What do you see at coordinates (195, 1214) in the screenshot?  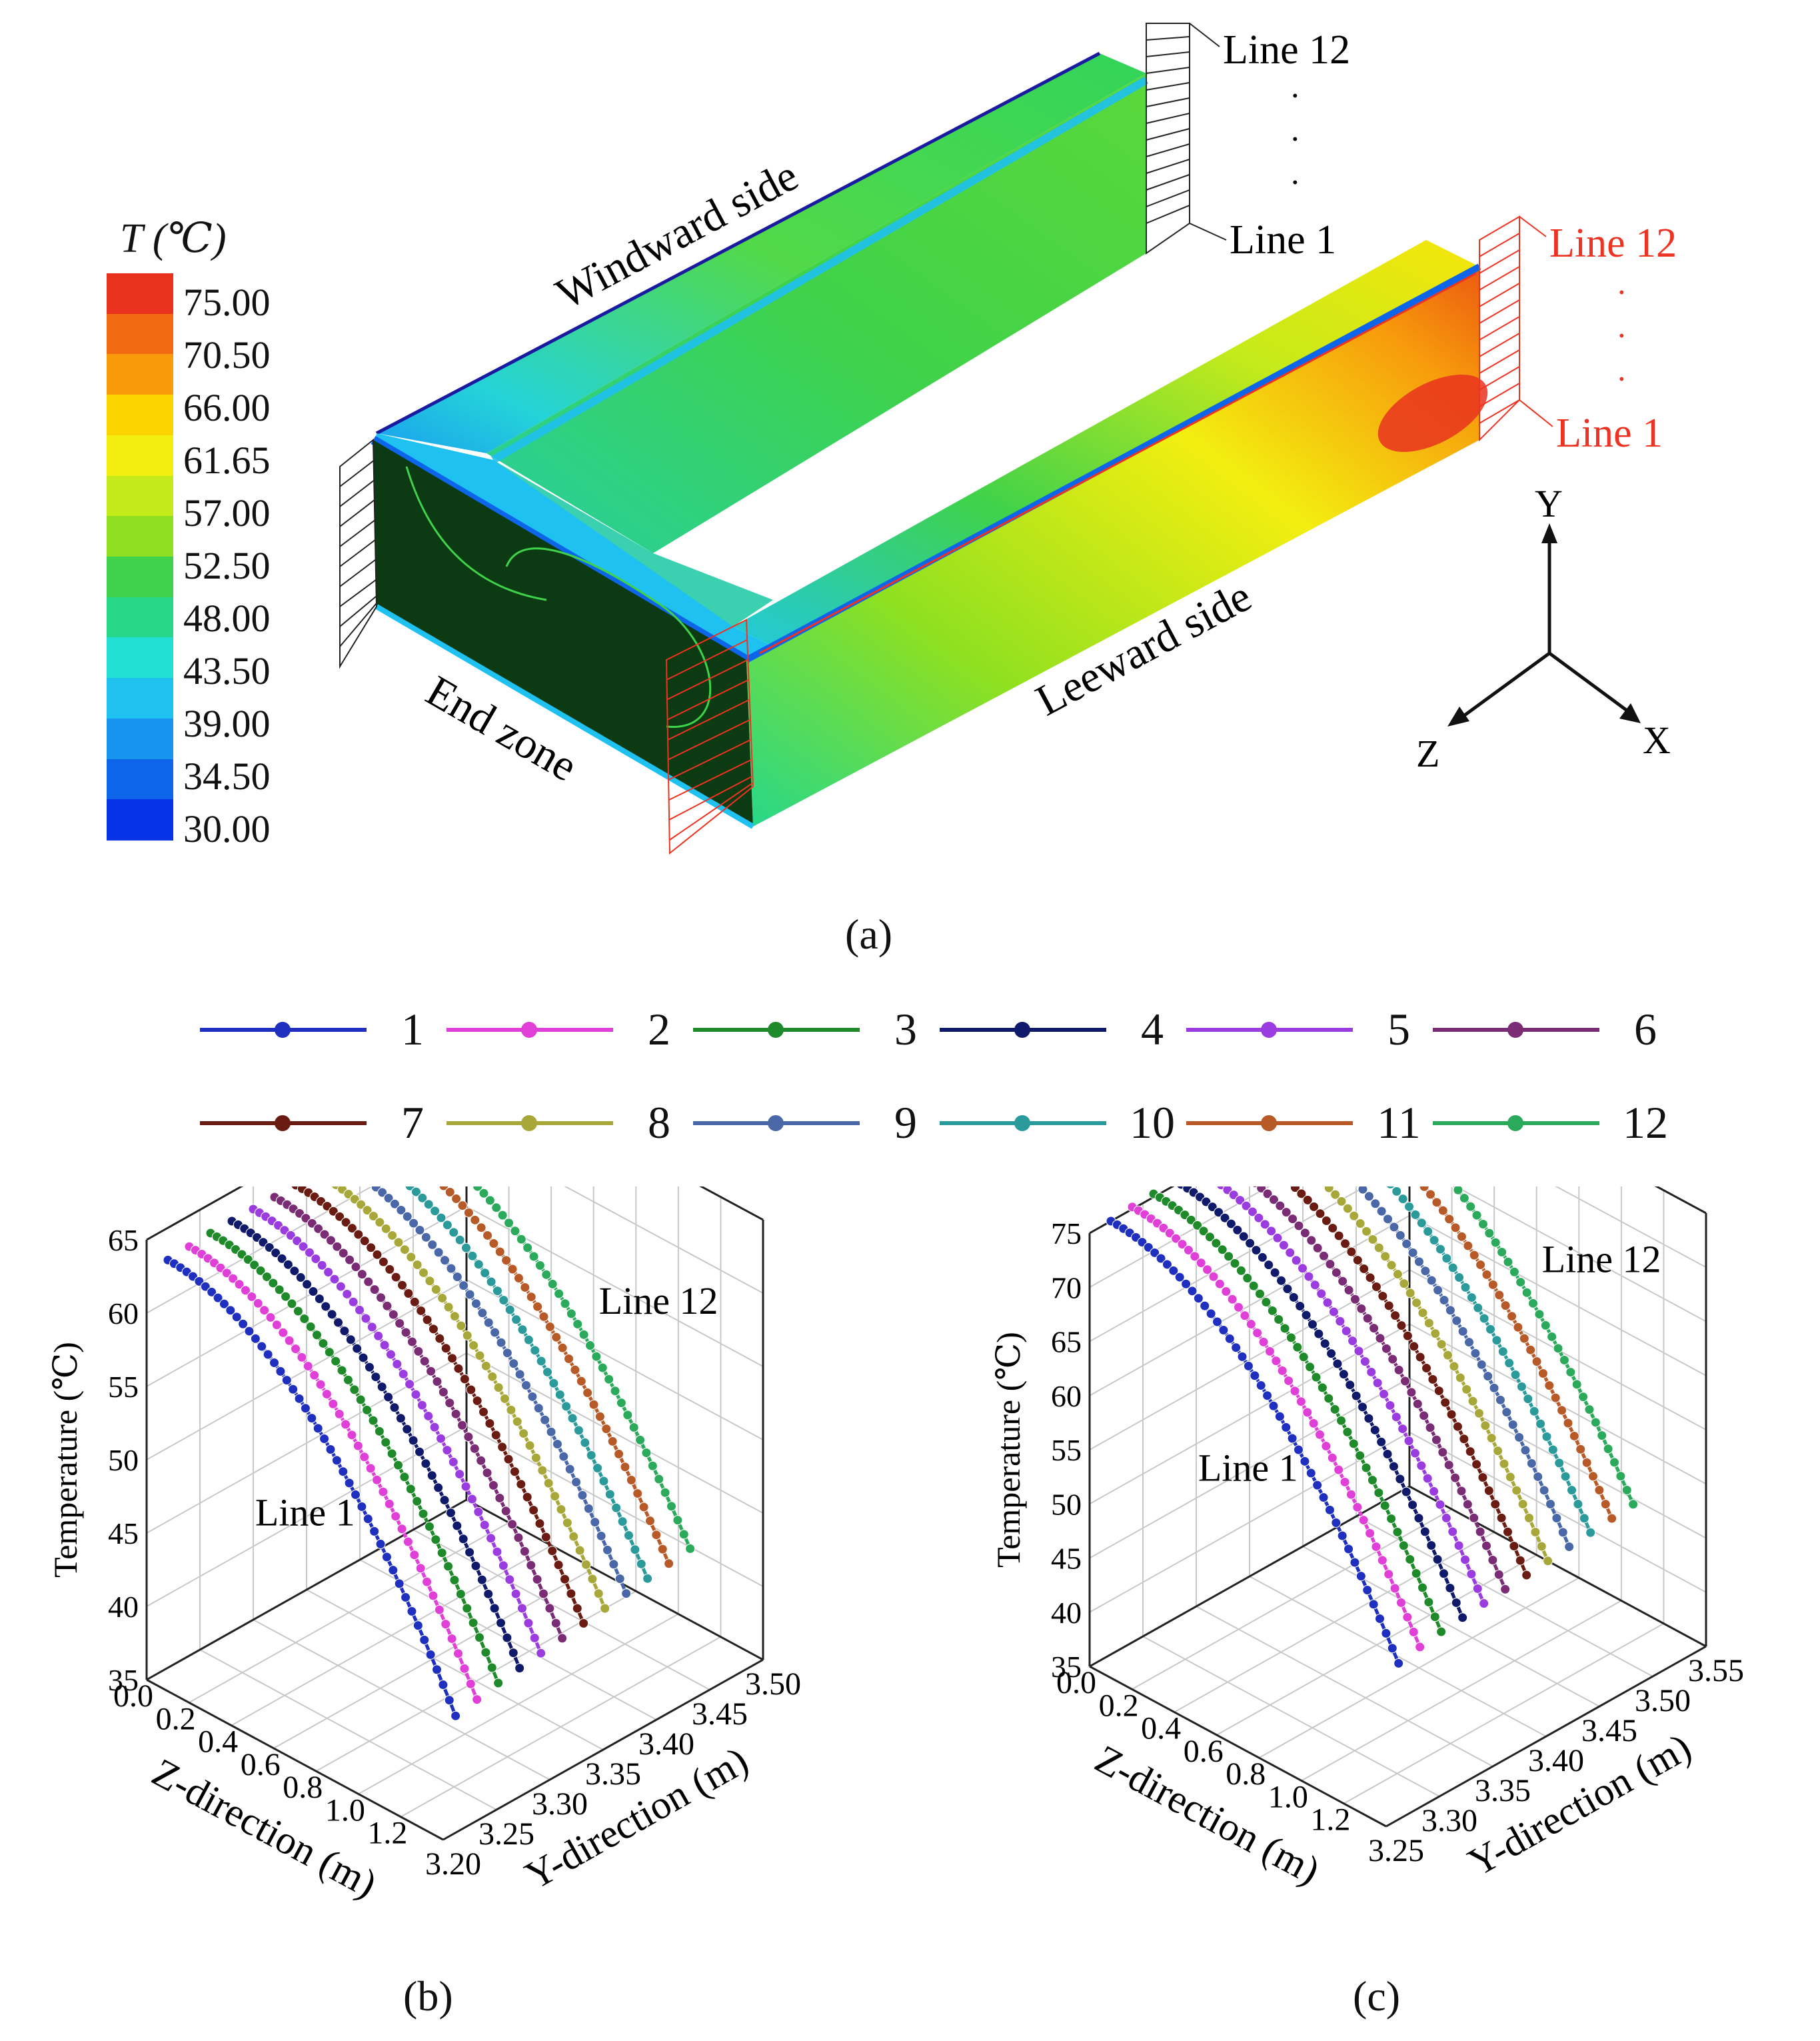 I see `axis-frame` at bounding box center [195, 1214].